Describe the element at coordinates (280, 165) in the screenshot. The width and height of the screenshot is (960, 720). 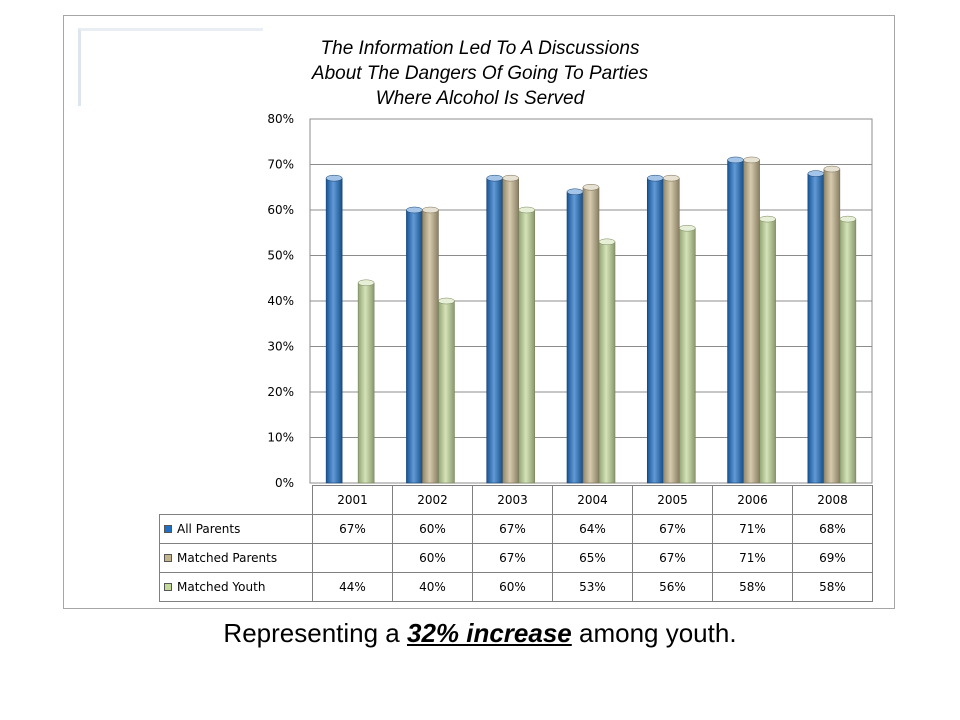
I see `y-tick-label: 70%` at that location.